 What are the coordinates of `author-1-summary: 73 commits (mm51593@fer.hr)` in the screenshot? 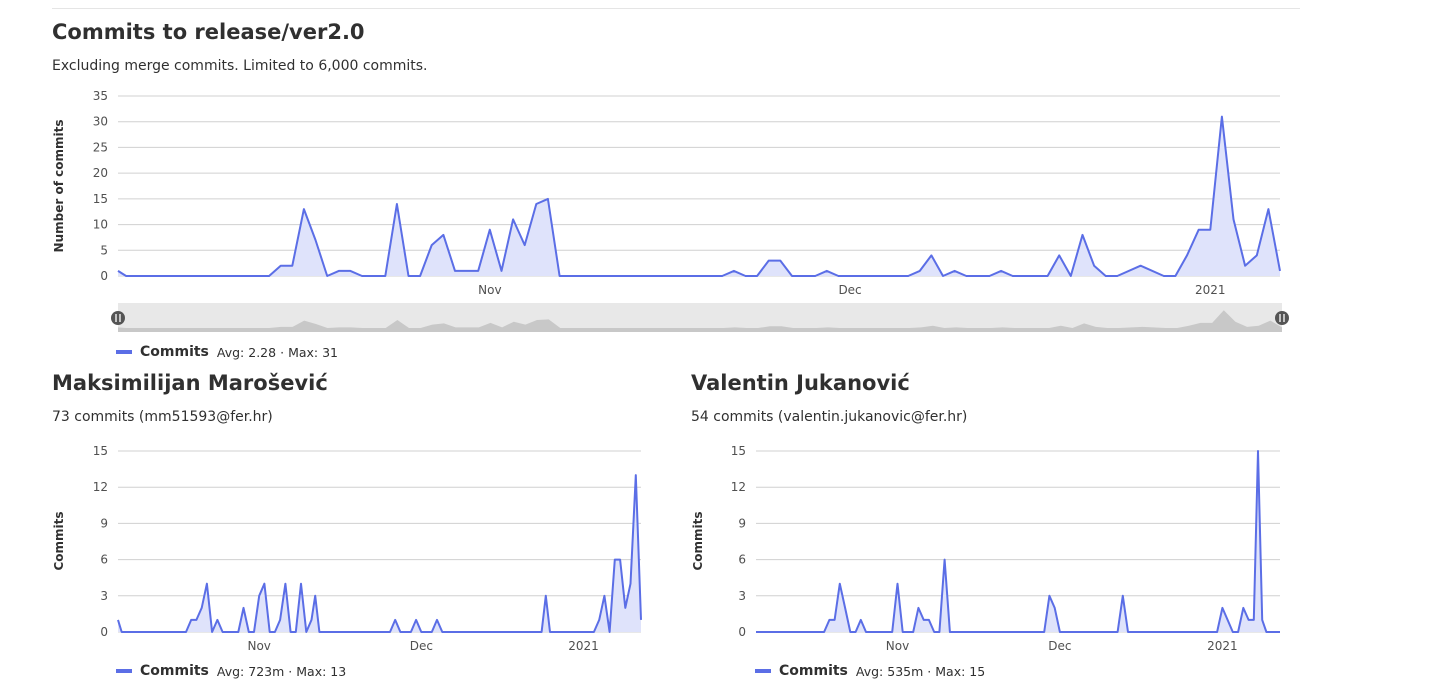 It's located at (162, 417).